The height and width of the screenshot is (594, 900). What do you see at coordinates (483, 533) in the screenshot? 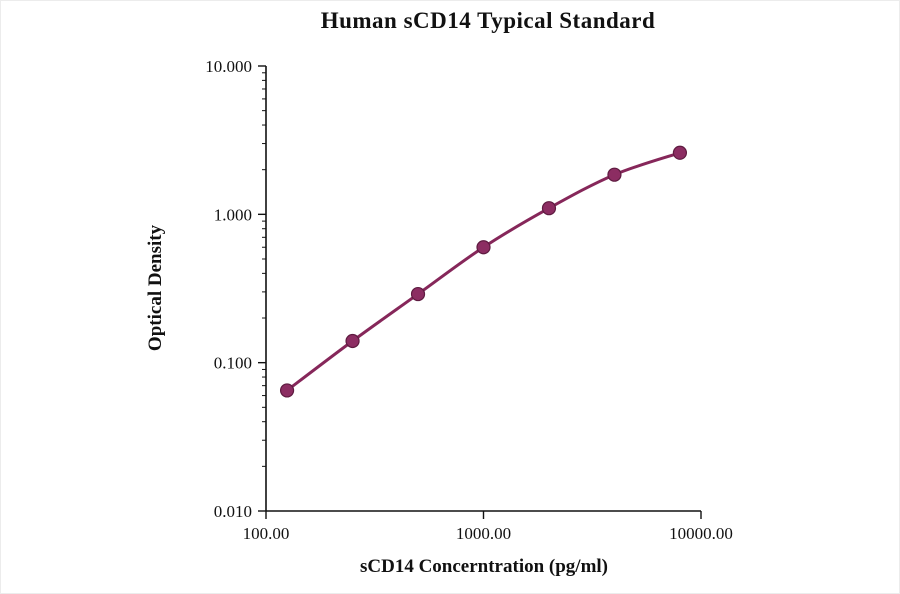
I see `x-tick-label: 1000.00` at bounding box center [483, 533].